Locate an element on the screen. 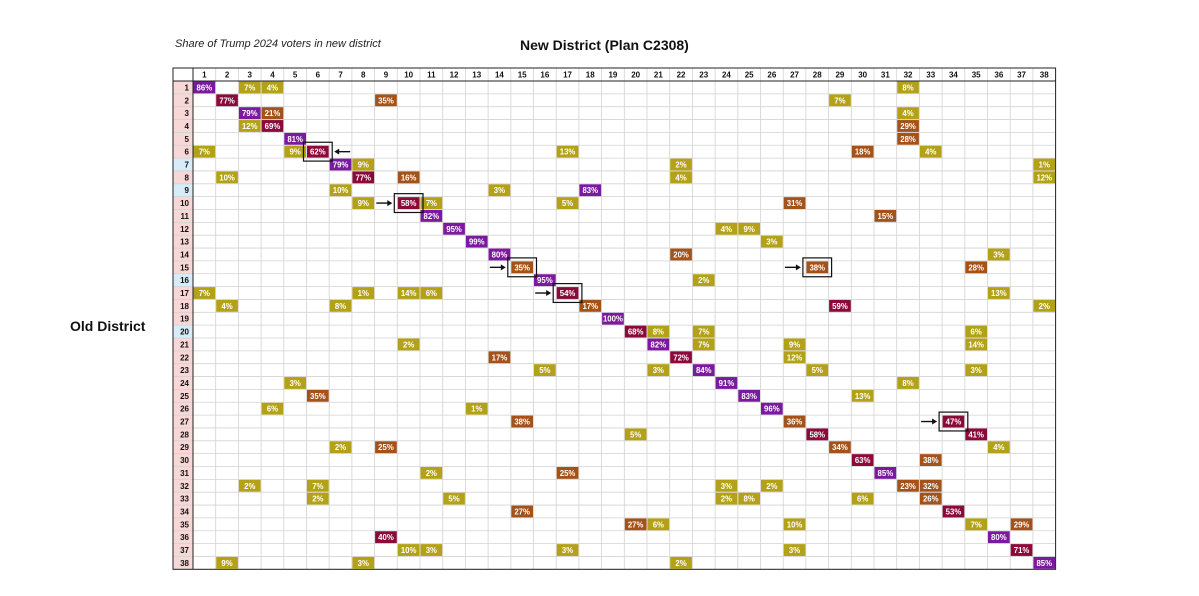  cell-value-label: 18% is located at coordinates (863, 152).